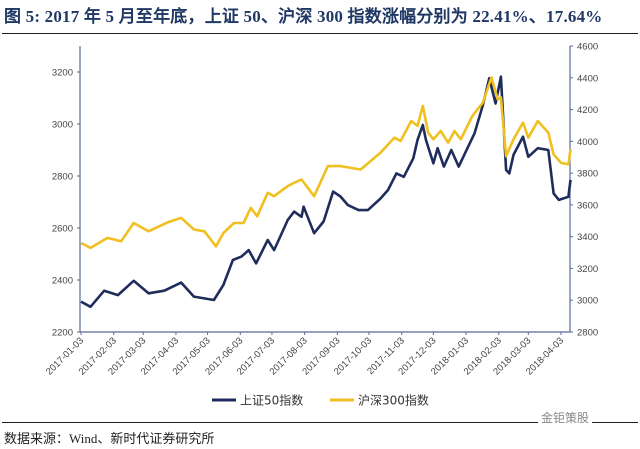 The height and width of the screenshot is (449, 640). Describe the element at coordinates (62, 333) in the screenshot. I see `left-y-tick-label: 2200` at that location.